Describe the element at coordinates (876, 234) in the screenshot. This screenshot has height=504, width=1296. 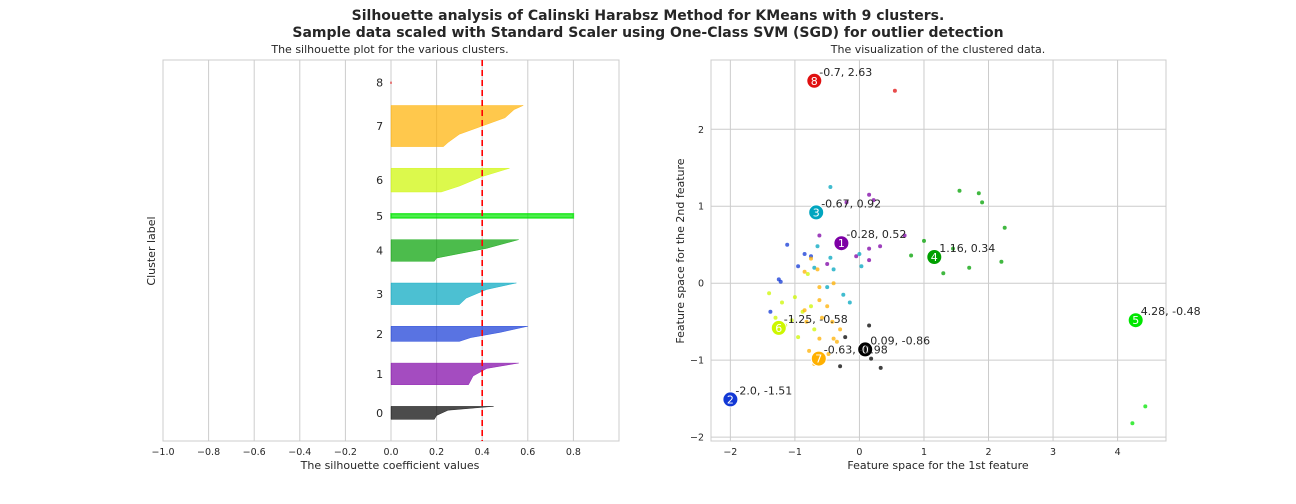
I see `cluster-center-label-1: -0.28, 0.52` at that location.